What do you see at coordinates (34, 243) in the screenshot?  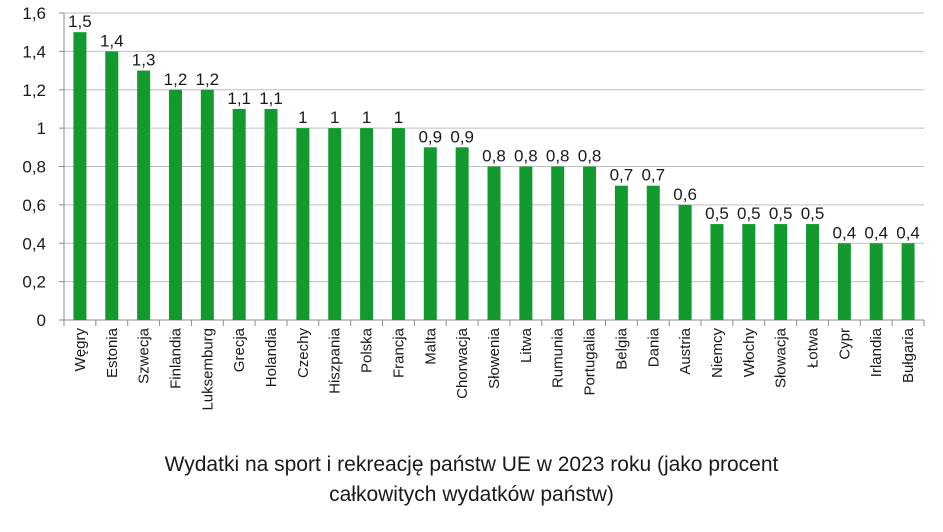 I see `y-tick-label: 0,4` at bounding box center [34, 243].